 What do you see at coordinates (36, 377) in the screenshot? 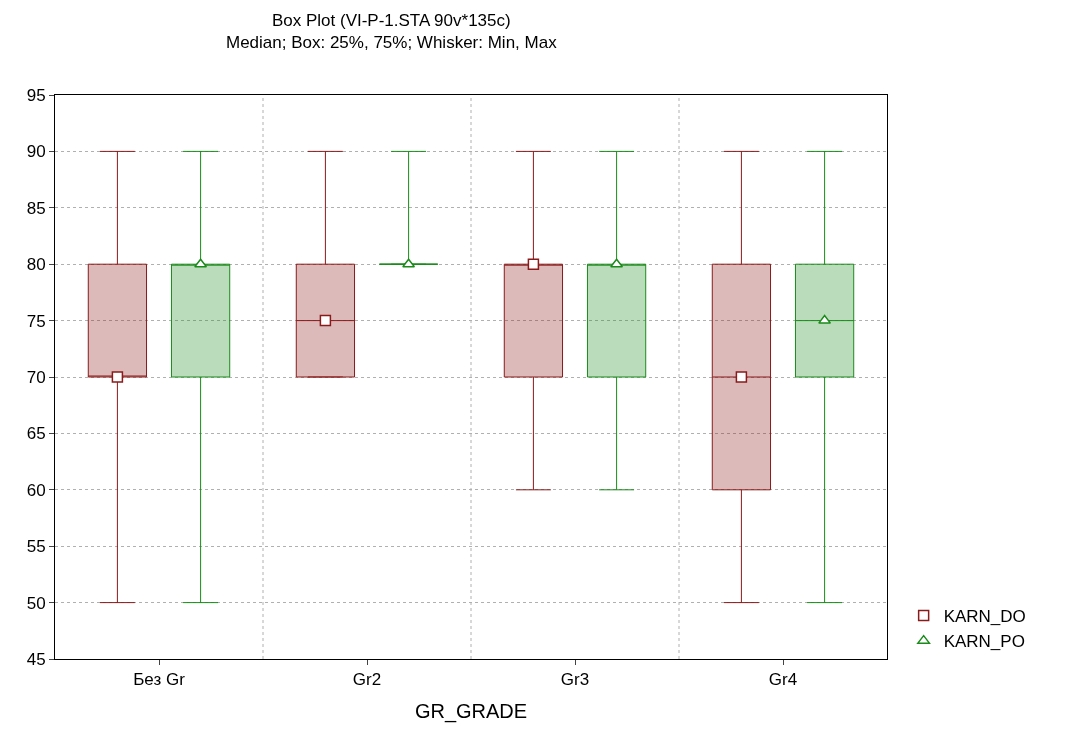
I see `y-tick-label: 70` at bounding box center [36, 377].